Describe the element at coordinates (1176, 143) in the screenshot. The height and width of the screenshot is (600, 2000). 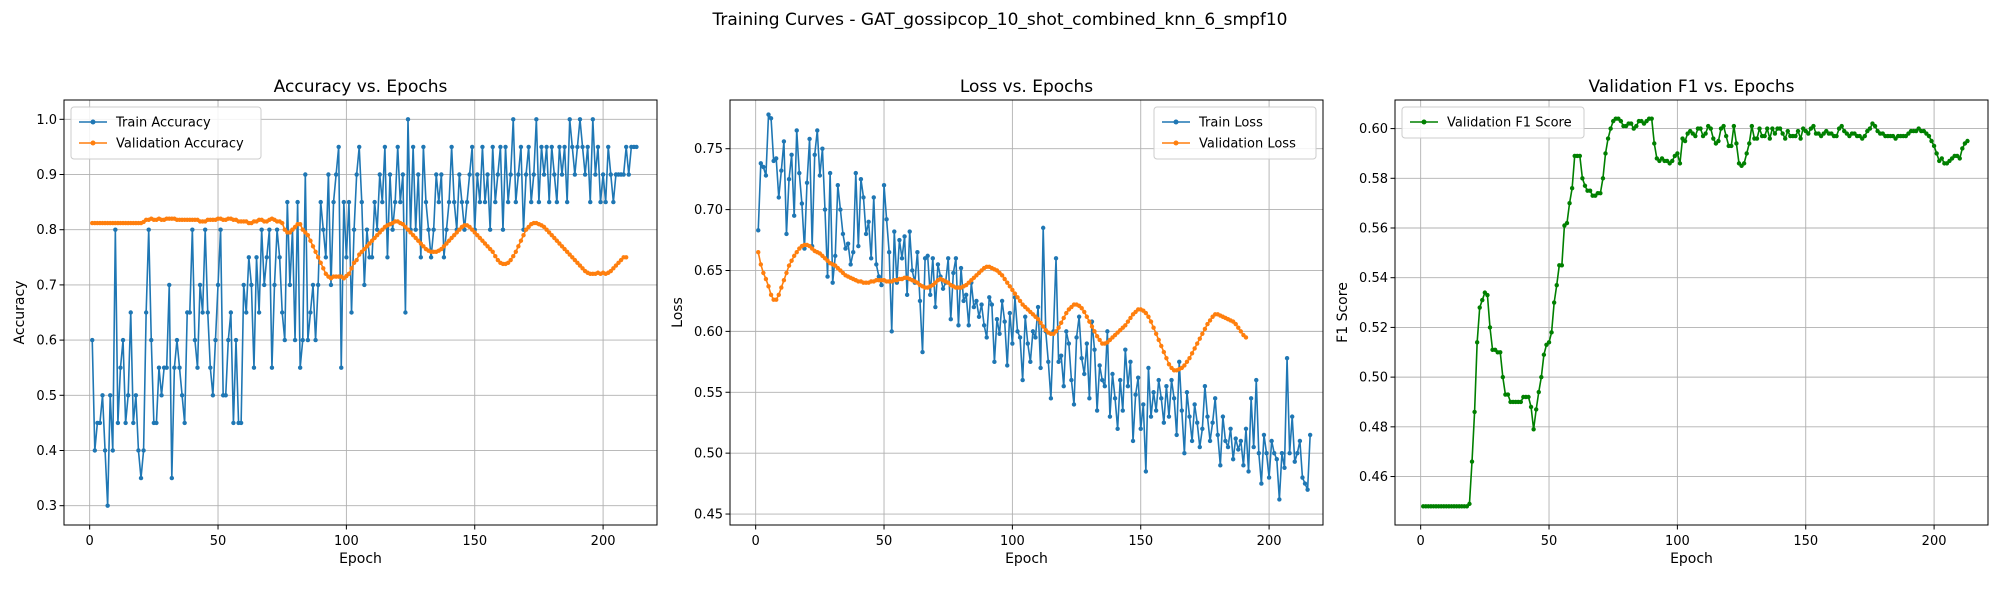
I see `legend-swatch-marker` at that location.